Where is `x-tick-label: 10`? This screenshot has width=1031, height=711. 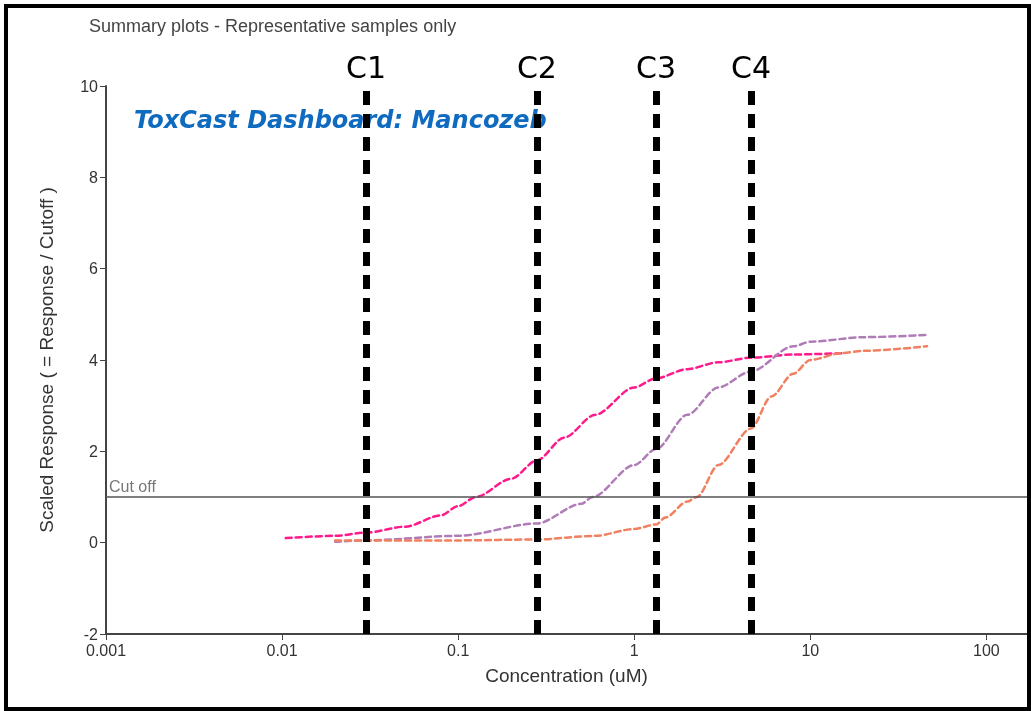 x-tick-label: 10 is located at coordinates (810, 650).